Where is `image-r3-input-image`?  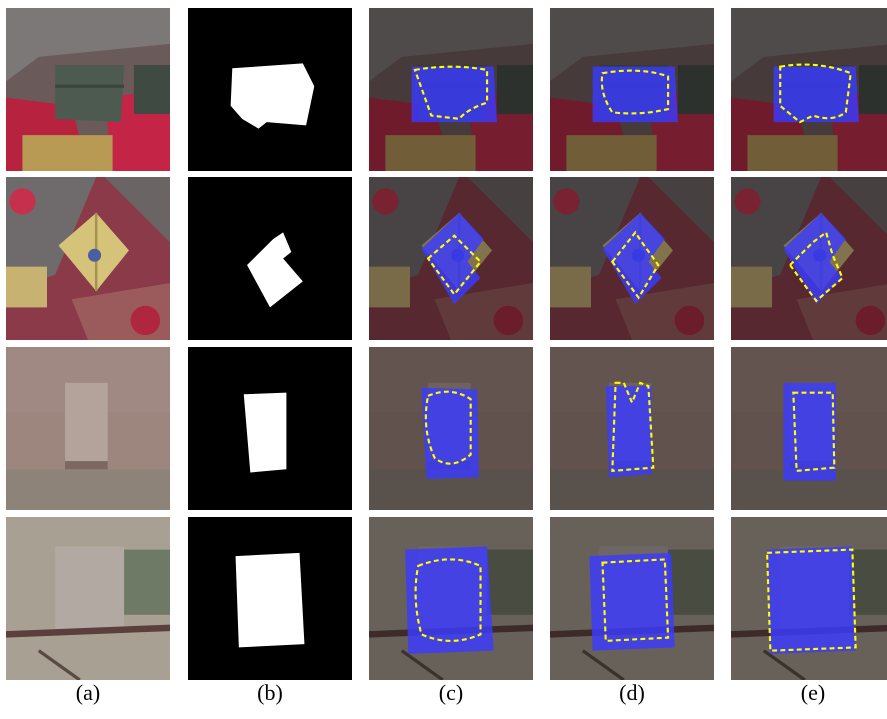 image-r3-input-image is located at coordinates (88, 428).